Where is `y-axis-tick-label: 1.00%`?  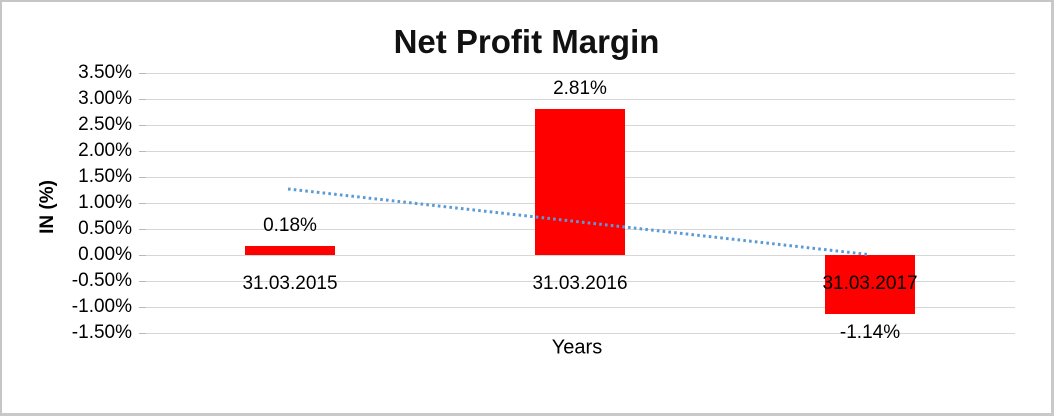
y-axis-tick-label: 1.00% is located at coordinates (105, 202).